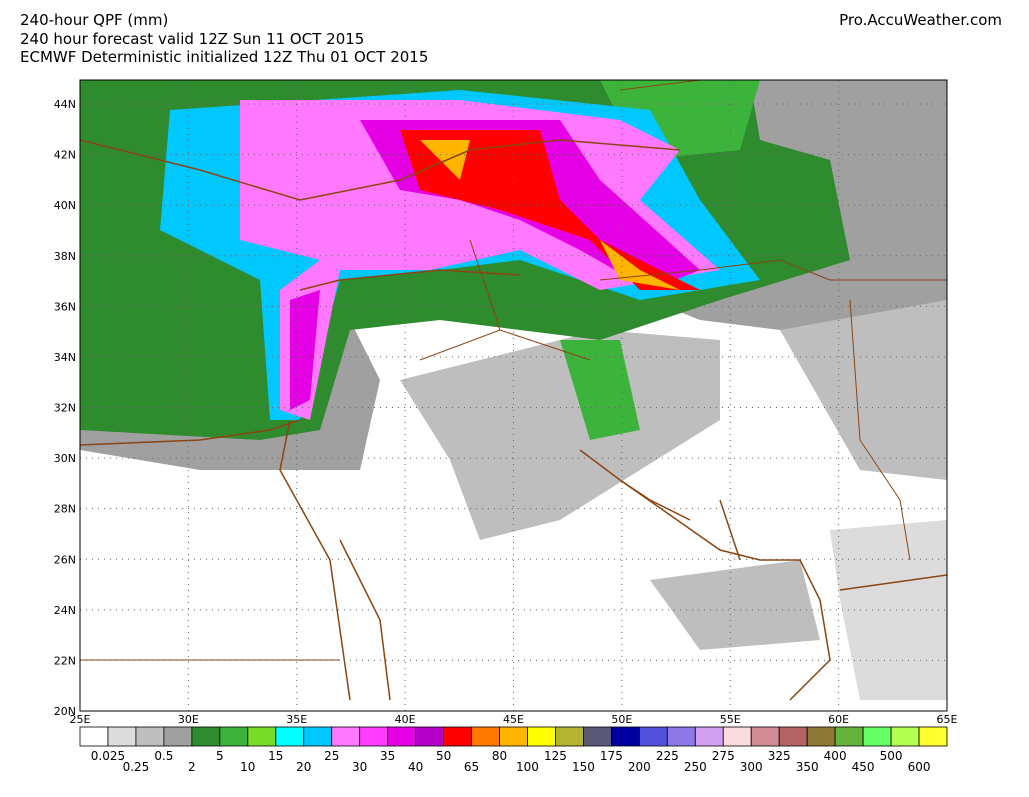 The height and width of the screenshot is (797, 1029). What do you see at coordinates (583, 767) in the screenshot?
I see `legend-label: 150` at bounding box center [583, 767].